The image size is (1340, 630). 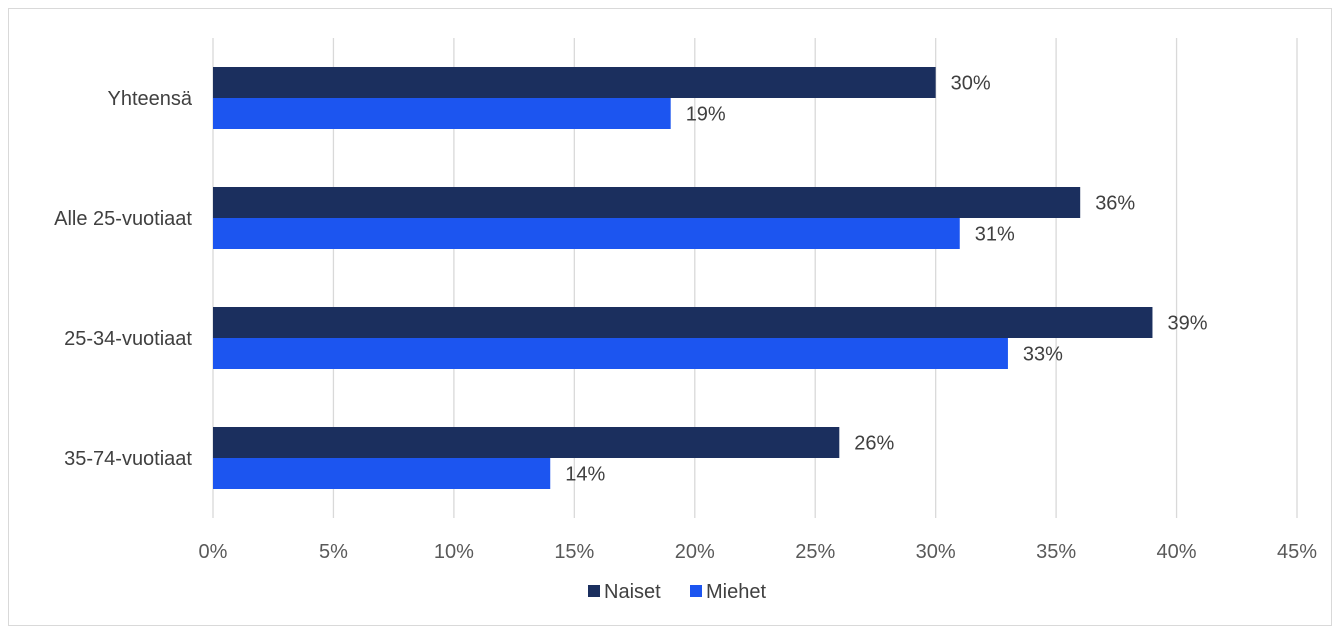 What do you see at coordinates (936, 552) in the screenshot?
I see `x-tick-label: 30%` at bounding box center [936, 552].